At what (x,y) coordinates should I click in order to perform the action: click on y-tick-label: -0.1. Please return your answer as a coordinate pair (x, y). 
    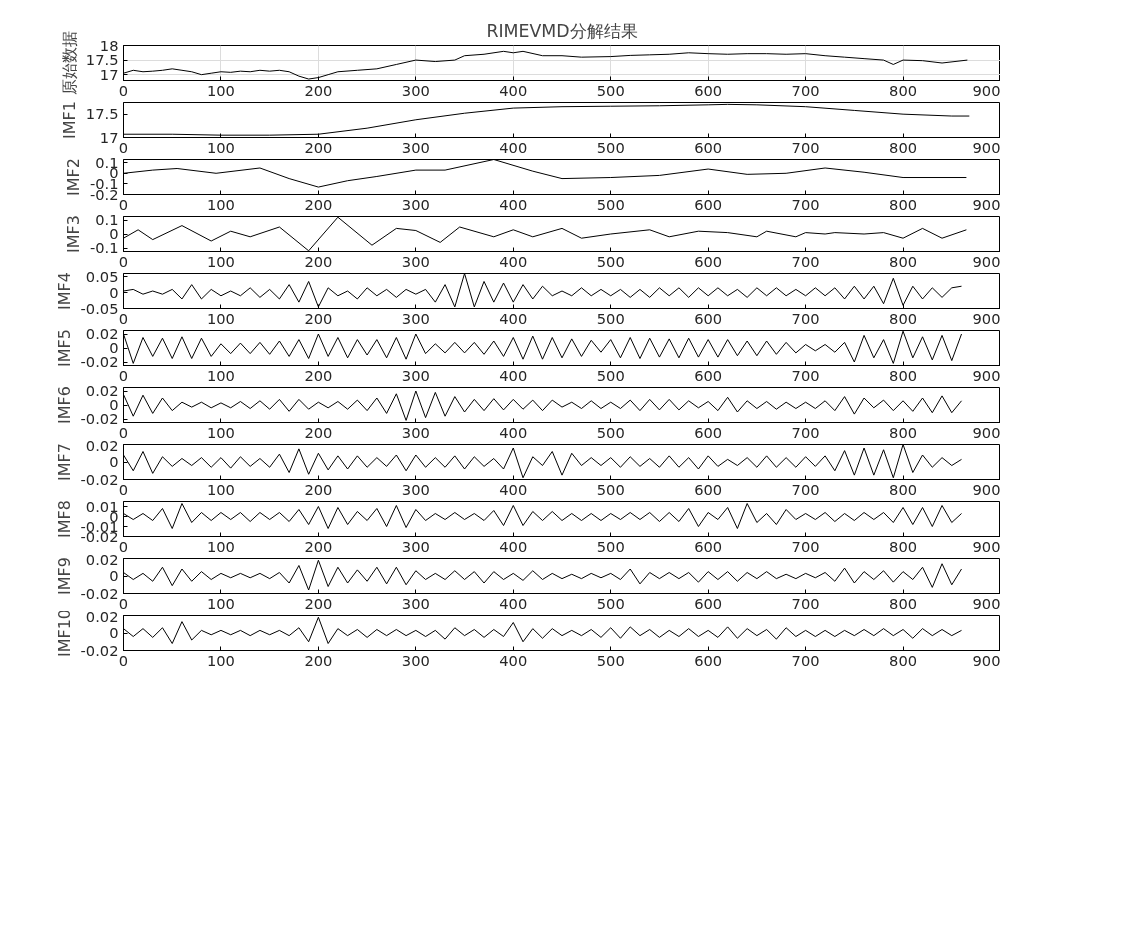
    Looking at the image, I should click on (104, 247).